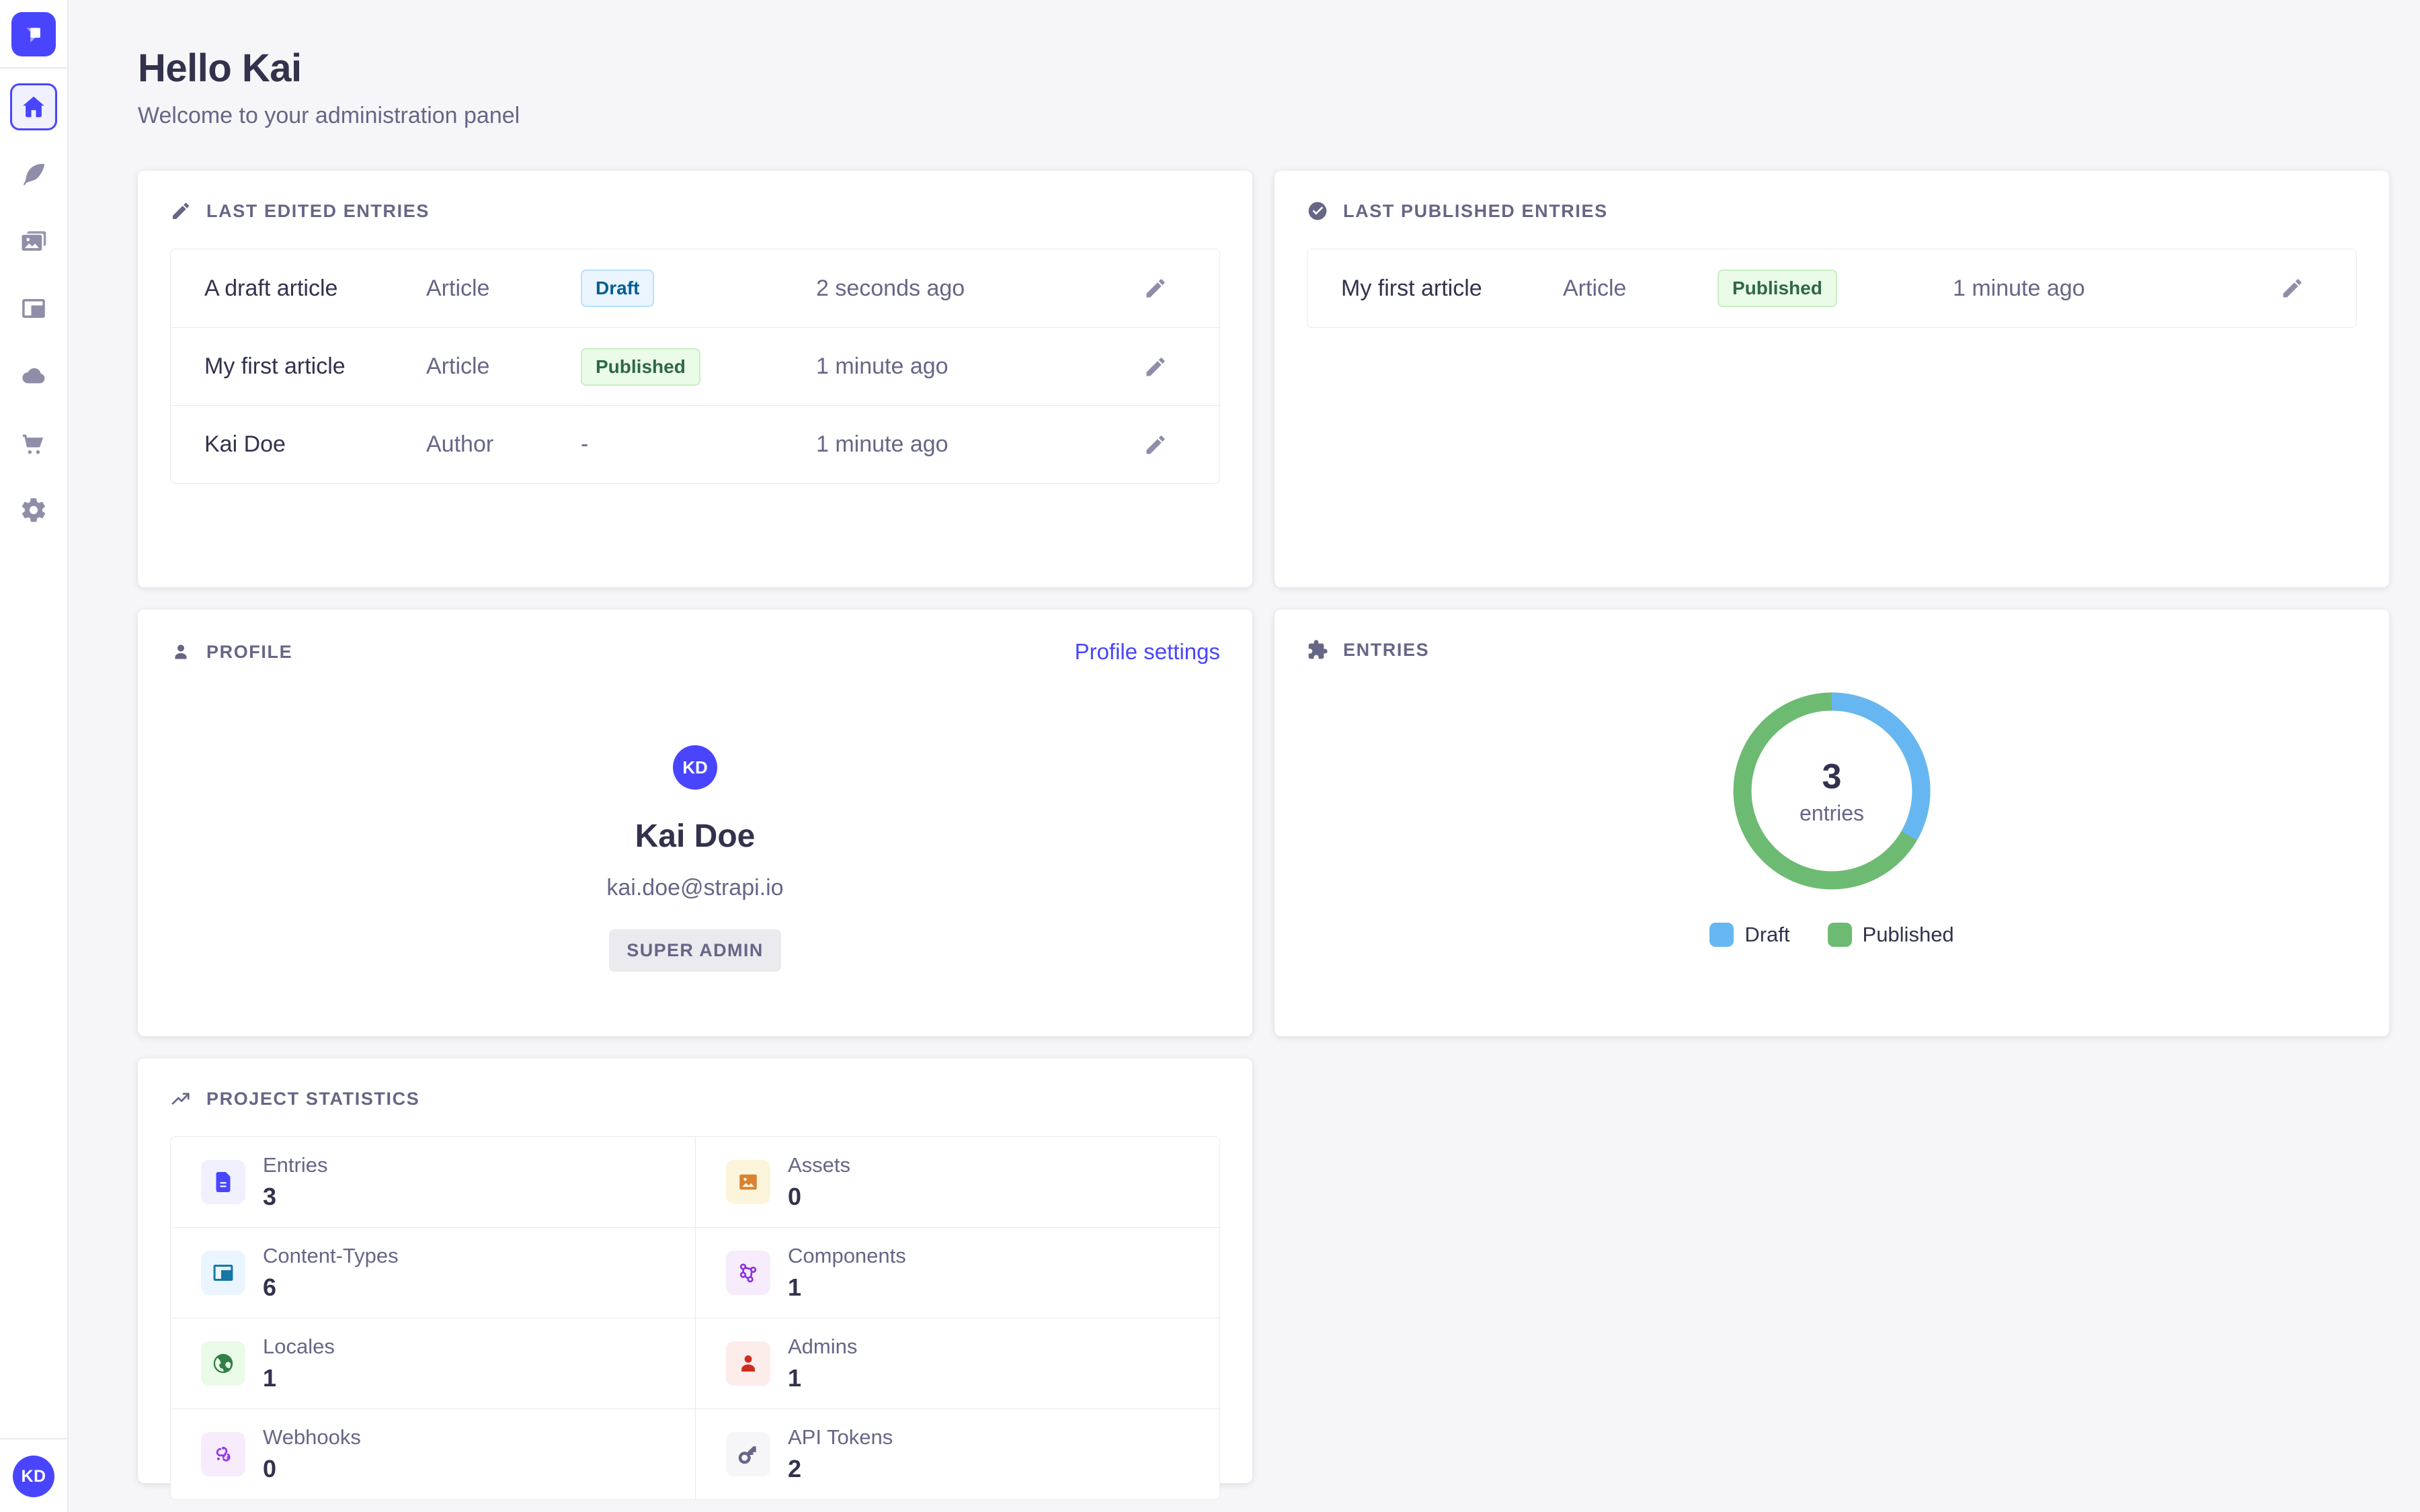 The image size is (2420, 1512). Describe the element at coordinates (223, 1182) in the screenshot. I see `file-icon` at that location.